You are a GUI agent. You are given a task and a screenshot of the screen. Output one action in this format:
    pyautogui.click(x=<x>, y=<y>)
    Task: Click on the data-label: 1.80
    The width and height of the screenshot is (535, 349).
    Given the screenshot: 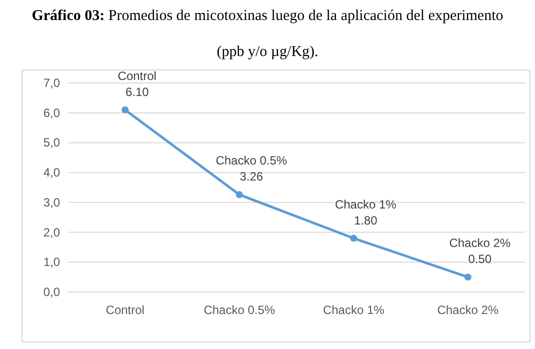 What is the action you would take?
    pyautogui.click(x=366, y=220)
    